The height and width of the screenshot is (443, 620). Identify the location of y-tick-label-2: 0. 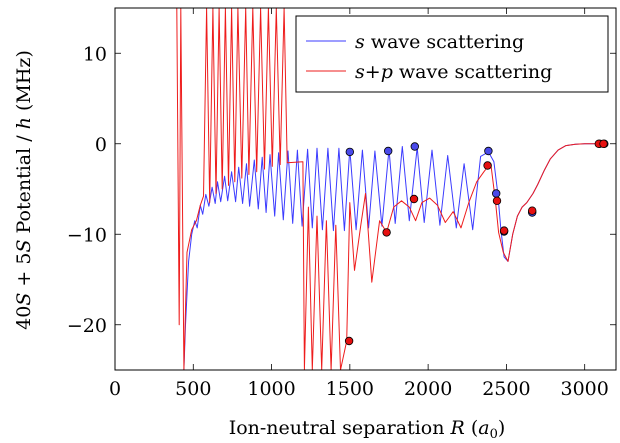
(101, 145).